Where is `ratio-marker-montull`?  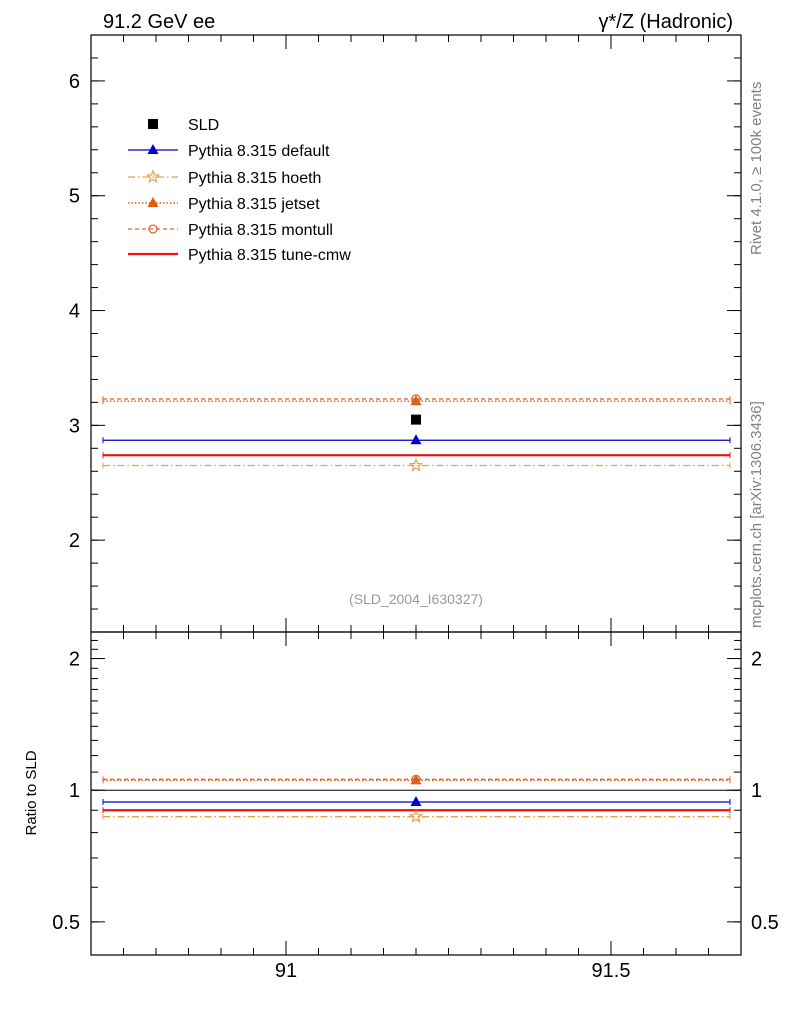
ratio-marker-montull is located at coordinates (416, 779).